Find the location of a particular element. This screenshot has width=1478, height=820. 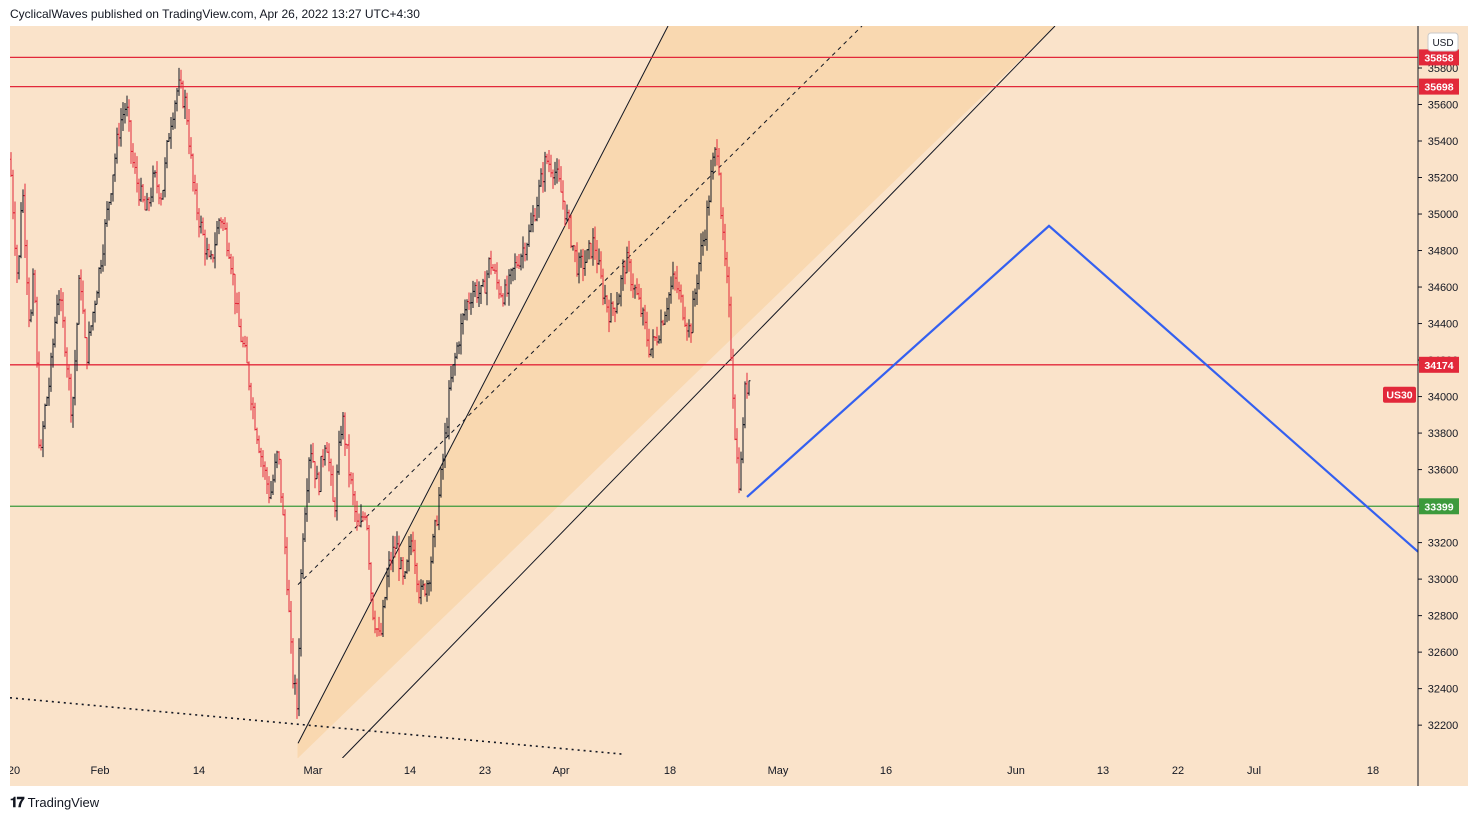

y-tick-label: 35800 is located at coordinates (1443, 69).